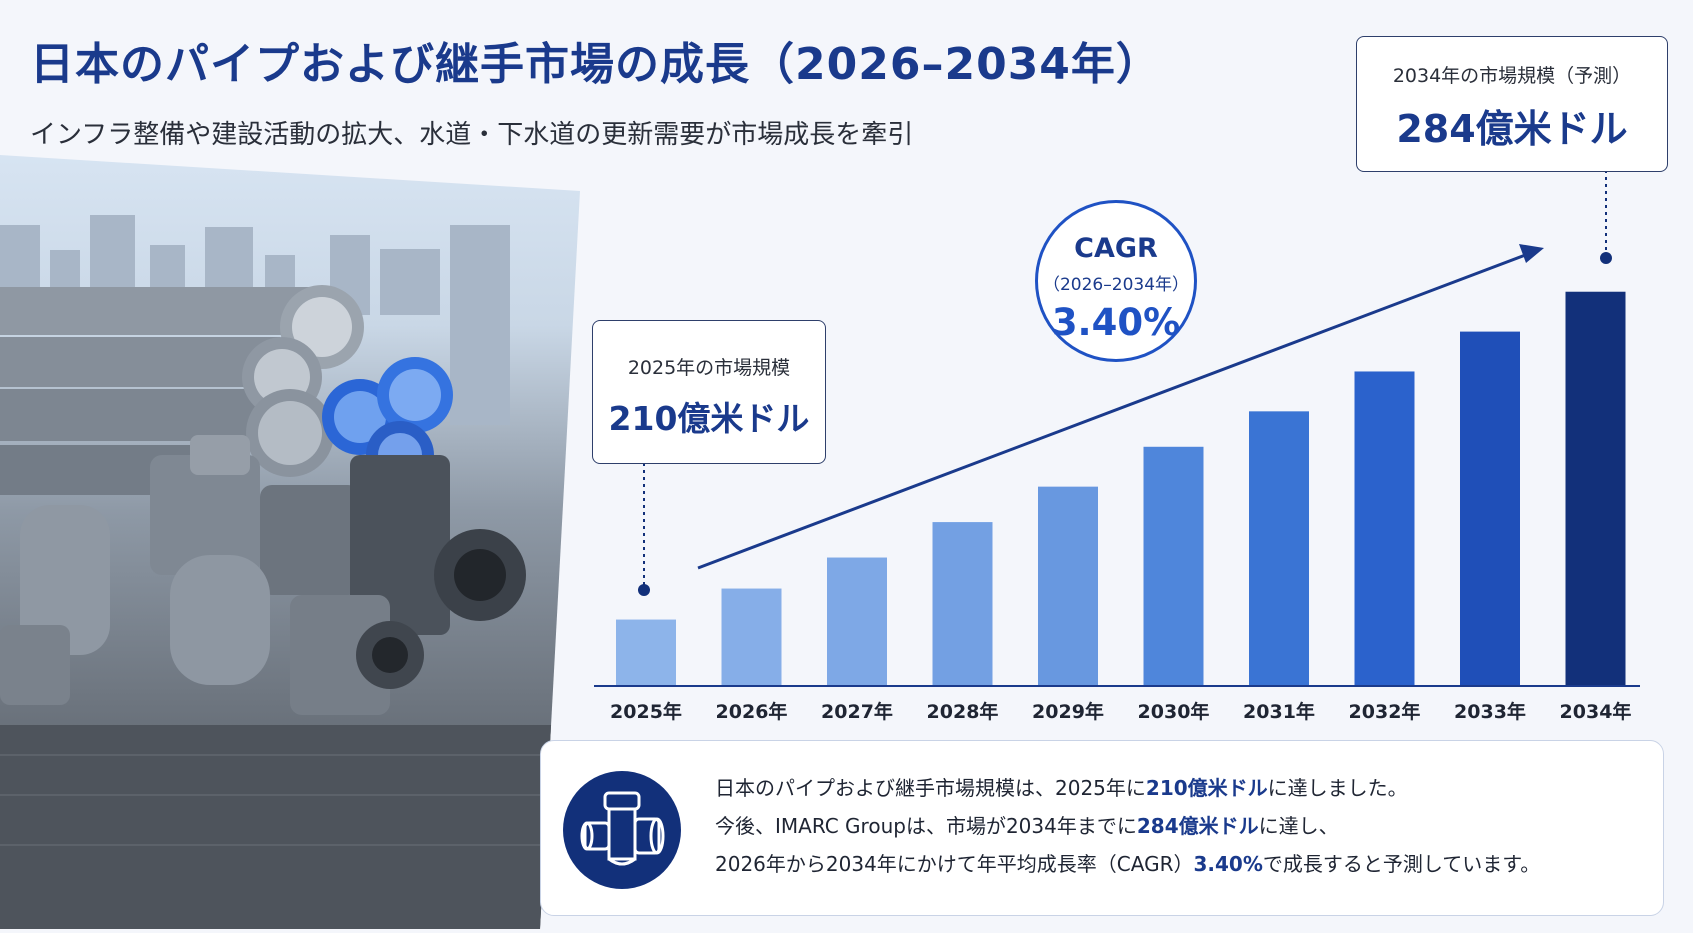 This screenshot has width=1693, height=933. What do you see at coordinates (1512, 129) in the screenshot?
I see `callout-2034-value: 284億米ドル` at bounding box center [1512, 129].